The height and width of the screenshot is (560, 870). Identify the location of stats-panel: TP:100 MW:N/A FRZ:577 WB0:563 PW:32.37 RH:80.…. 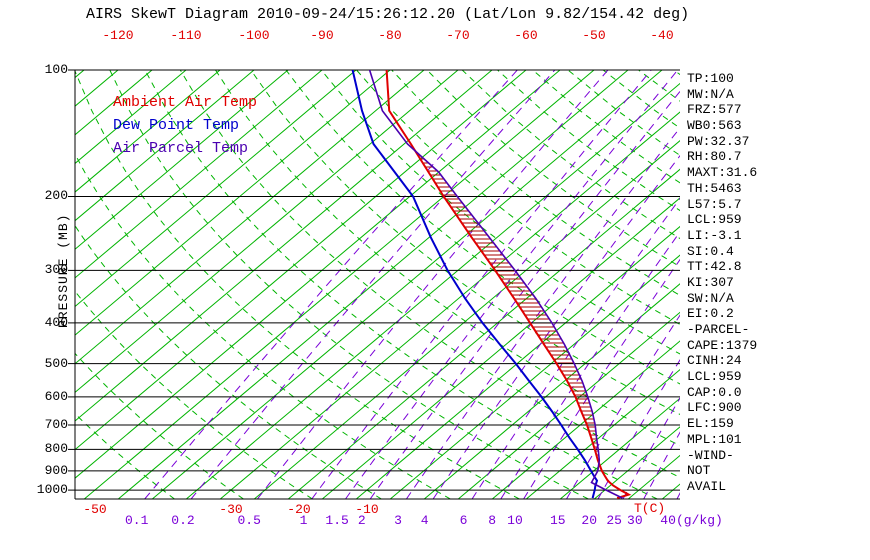
(722, 283).